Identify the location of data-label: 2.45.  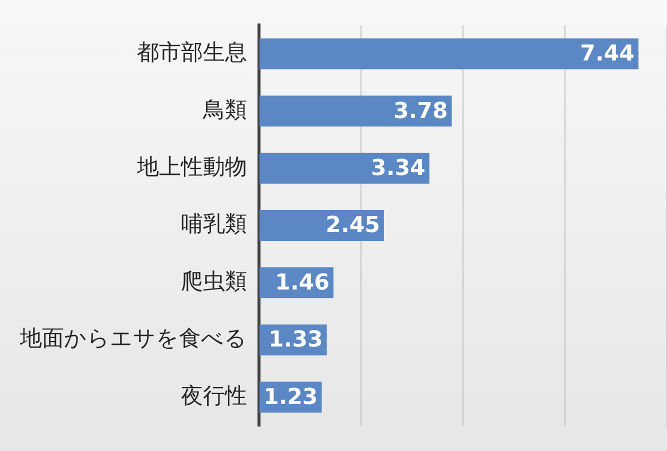
(353, 225).